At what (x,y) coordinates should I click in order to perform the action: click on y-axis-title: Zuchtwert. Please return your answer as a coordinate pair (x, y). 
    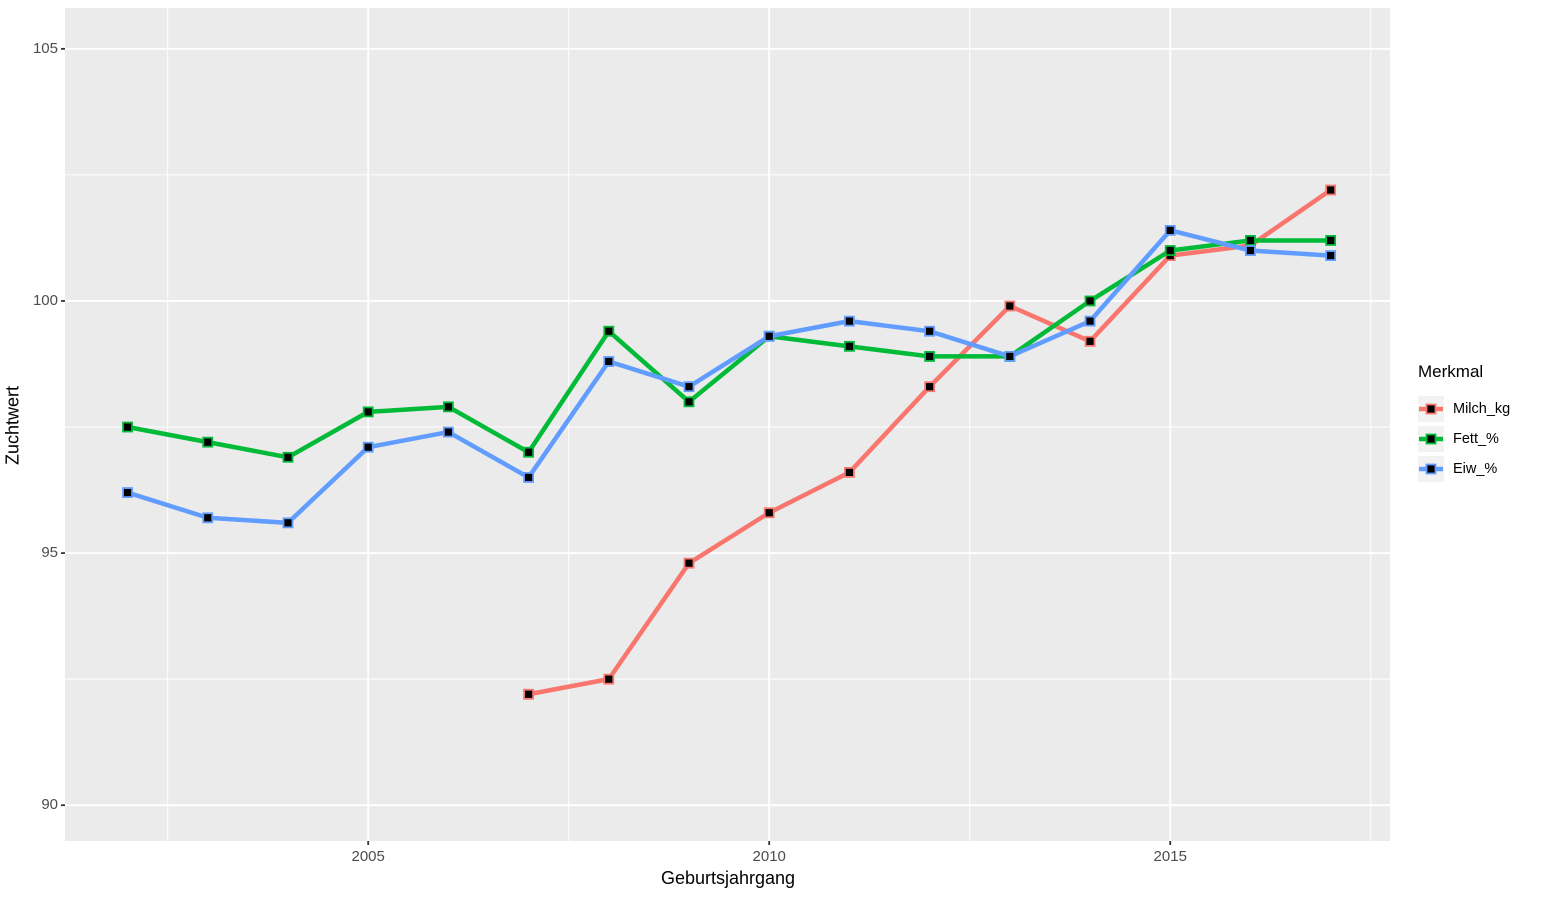
    Looking at the image, I should click on (12, 425).